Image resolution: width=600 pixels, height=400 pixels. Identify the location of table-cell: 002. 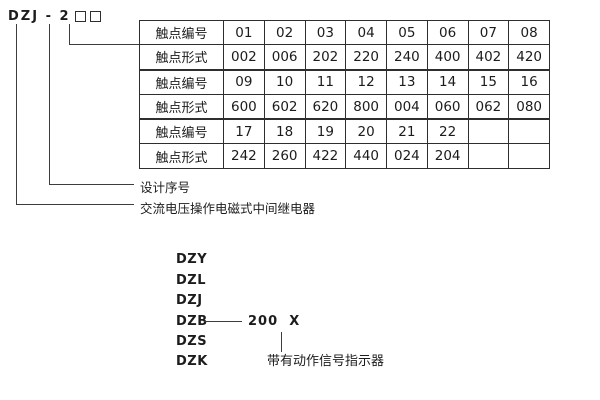
(244, 57).